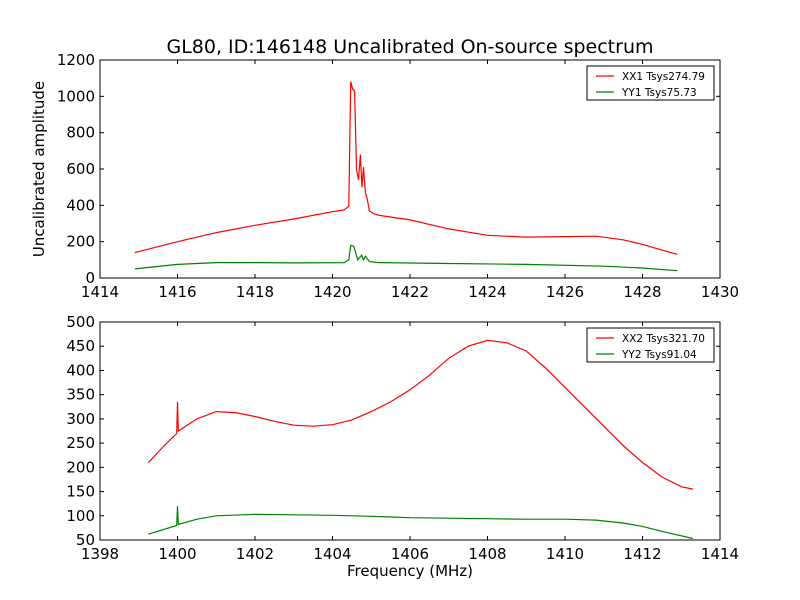 Image resolution: width=800 pixels, height=600 pixels. I want to click on x-tick-label: 1402, so click(255, 554).